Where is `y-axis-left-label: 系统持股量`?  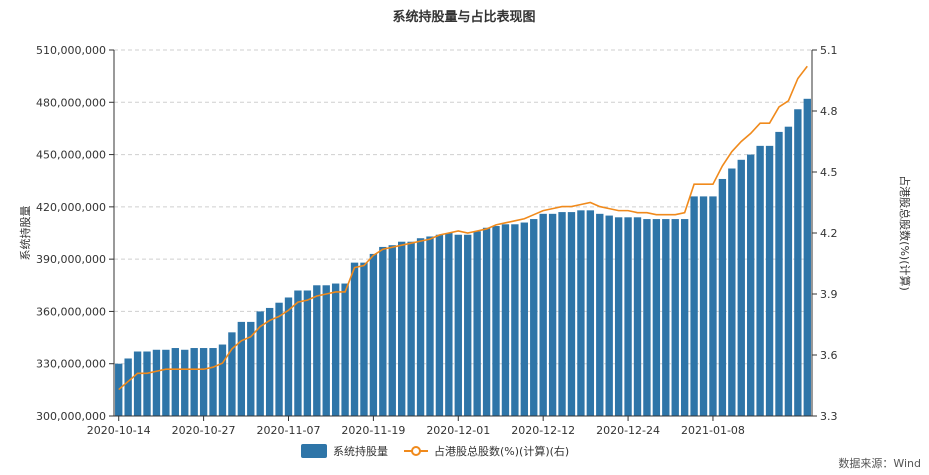
y-axis-left-label: 系统持股量 is located at coordinates (25, 233).